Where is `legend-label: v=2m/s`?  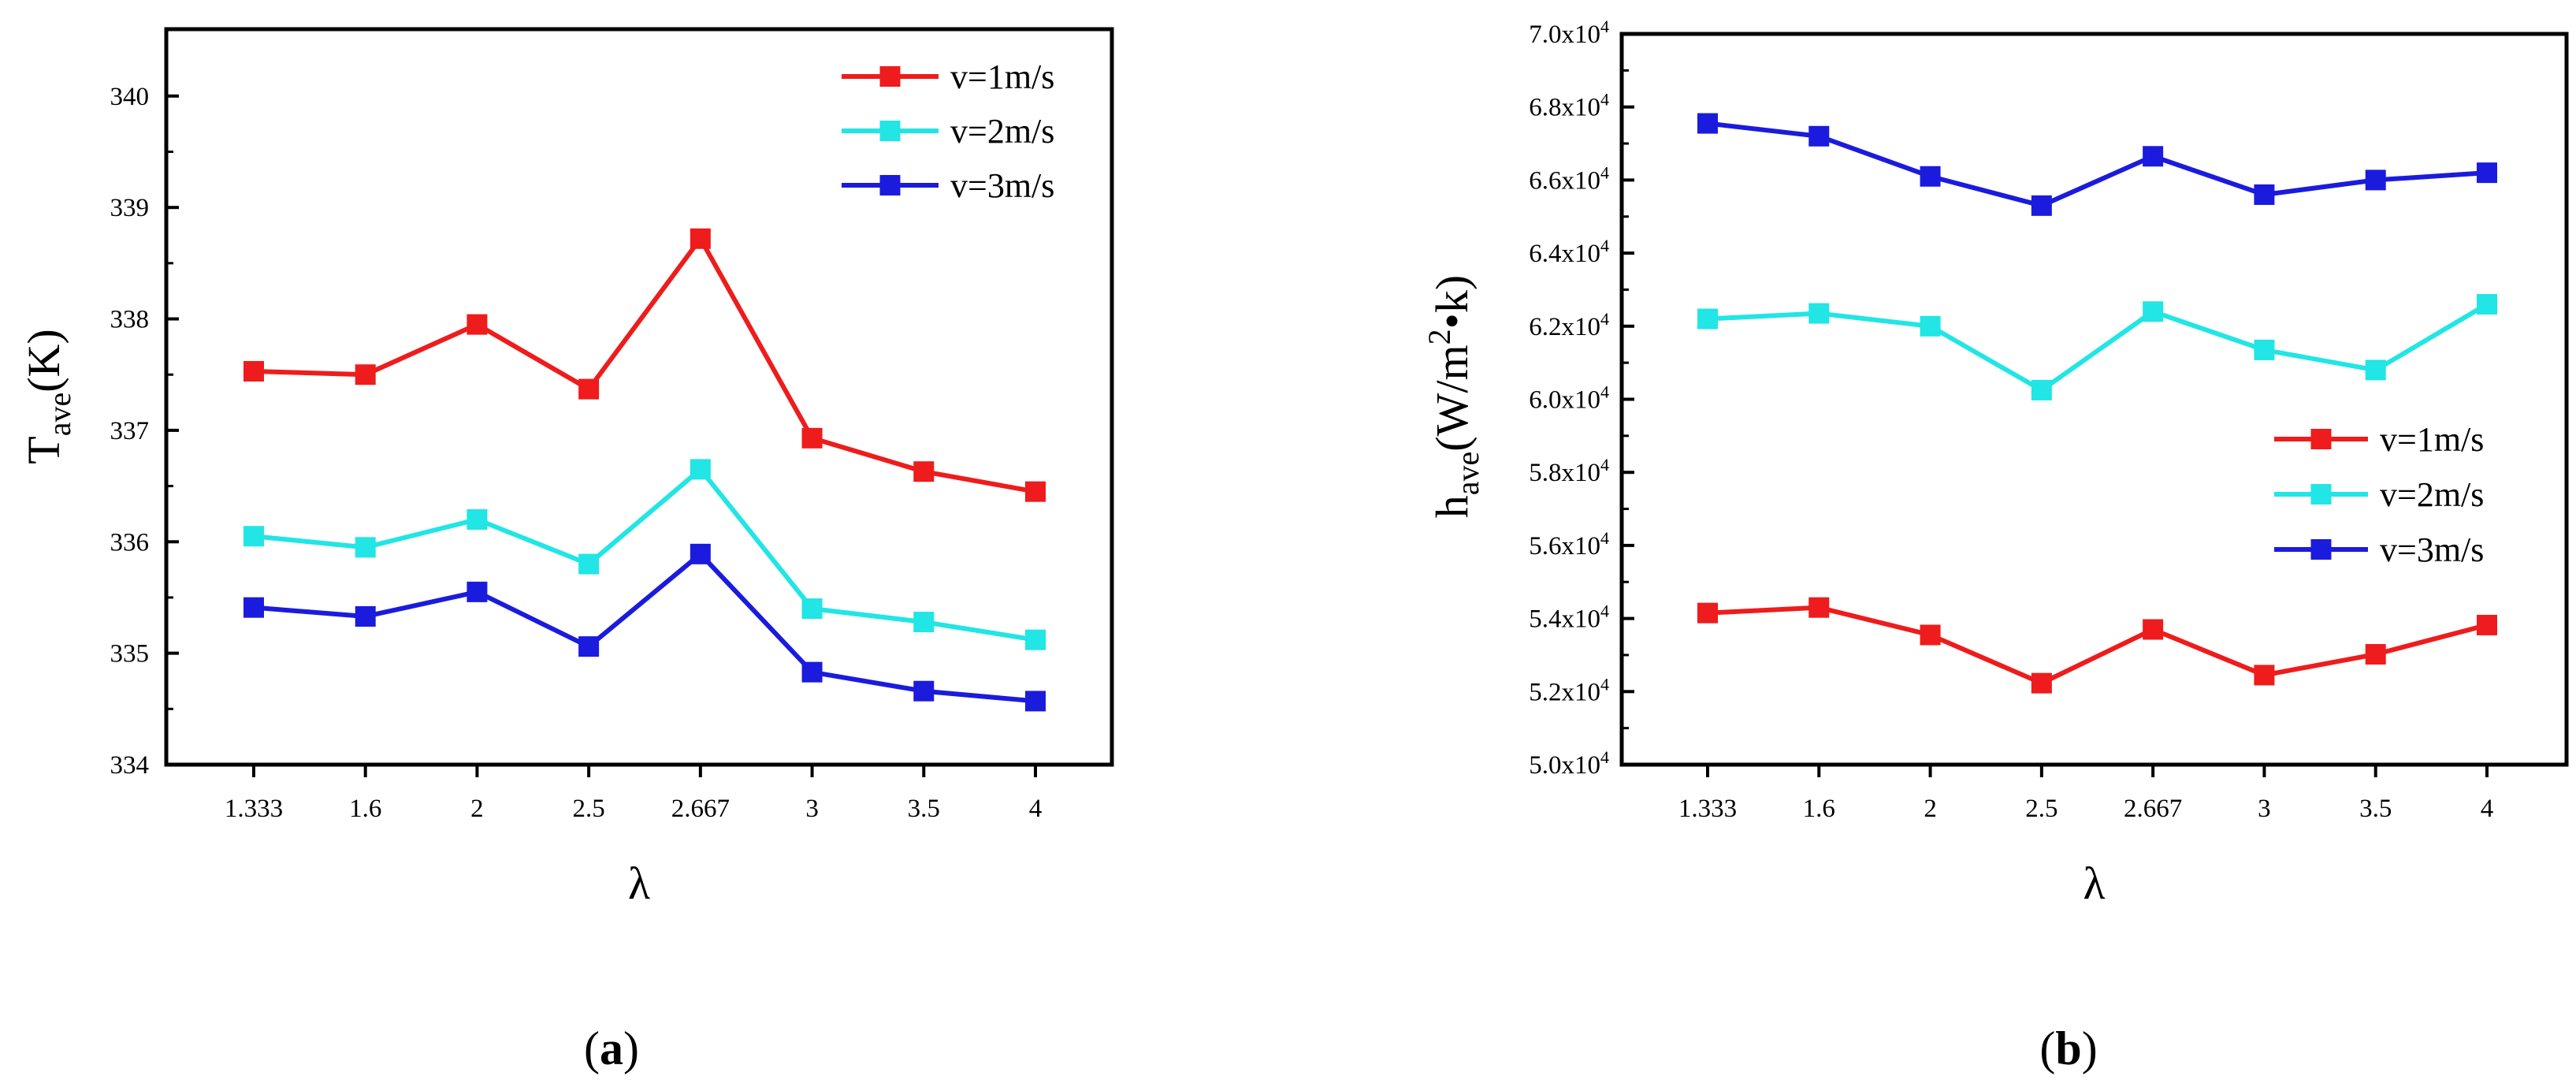
legend-label: v=2m/s is located at coordinates (2432, 494).